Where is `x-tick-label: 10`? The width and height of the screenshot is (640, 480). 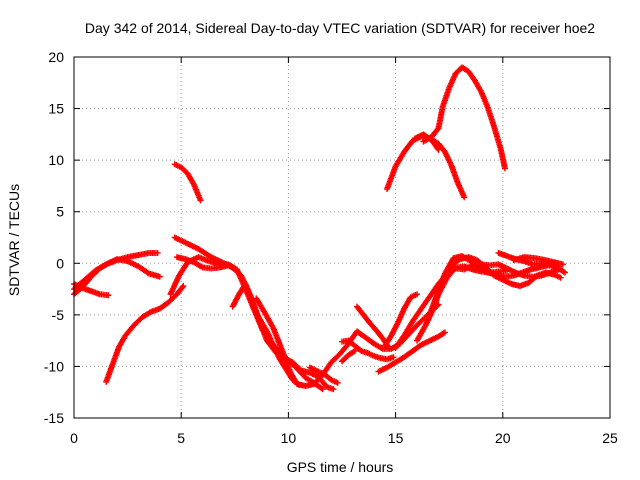
x-tick-label: 10 is located at coordinates (289, 438).